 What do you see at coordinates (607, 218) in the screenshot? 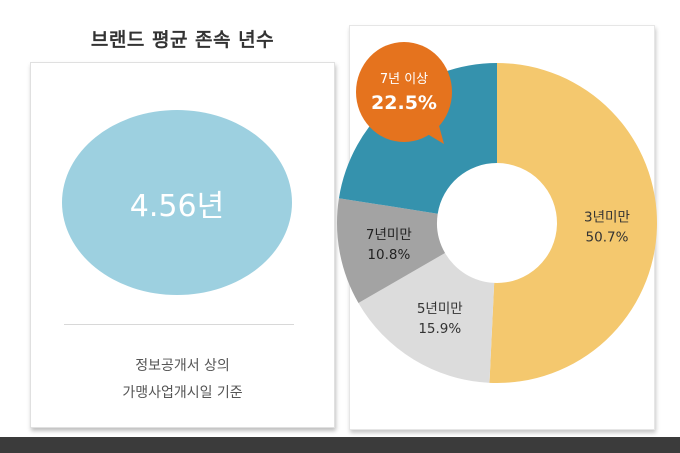
I see `label-3-years-under-name: 3년미만` at bounding box center [607, 218].